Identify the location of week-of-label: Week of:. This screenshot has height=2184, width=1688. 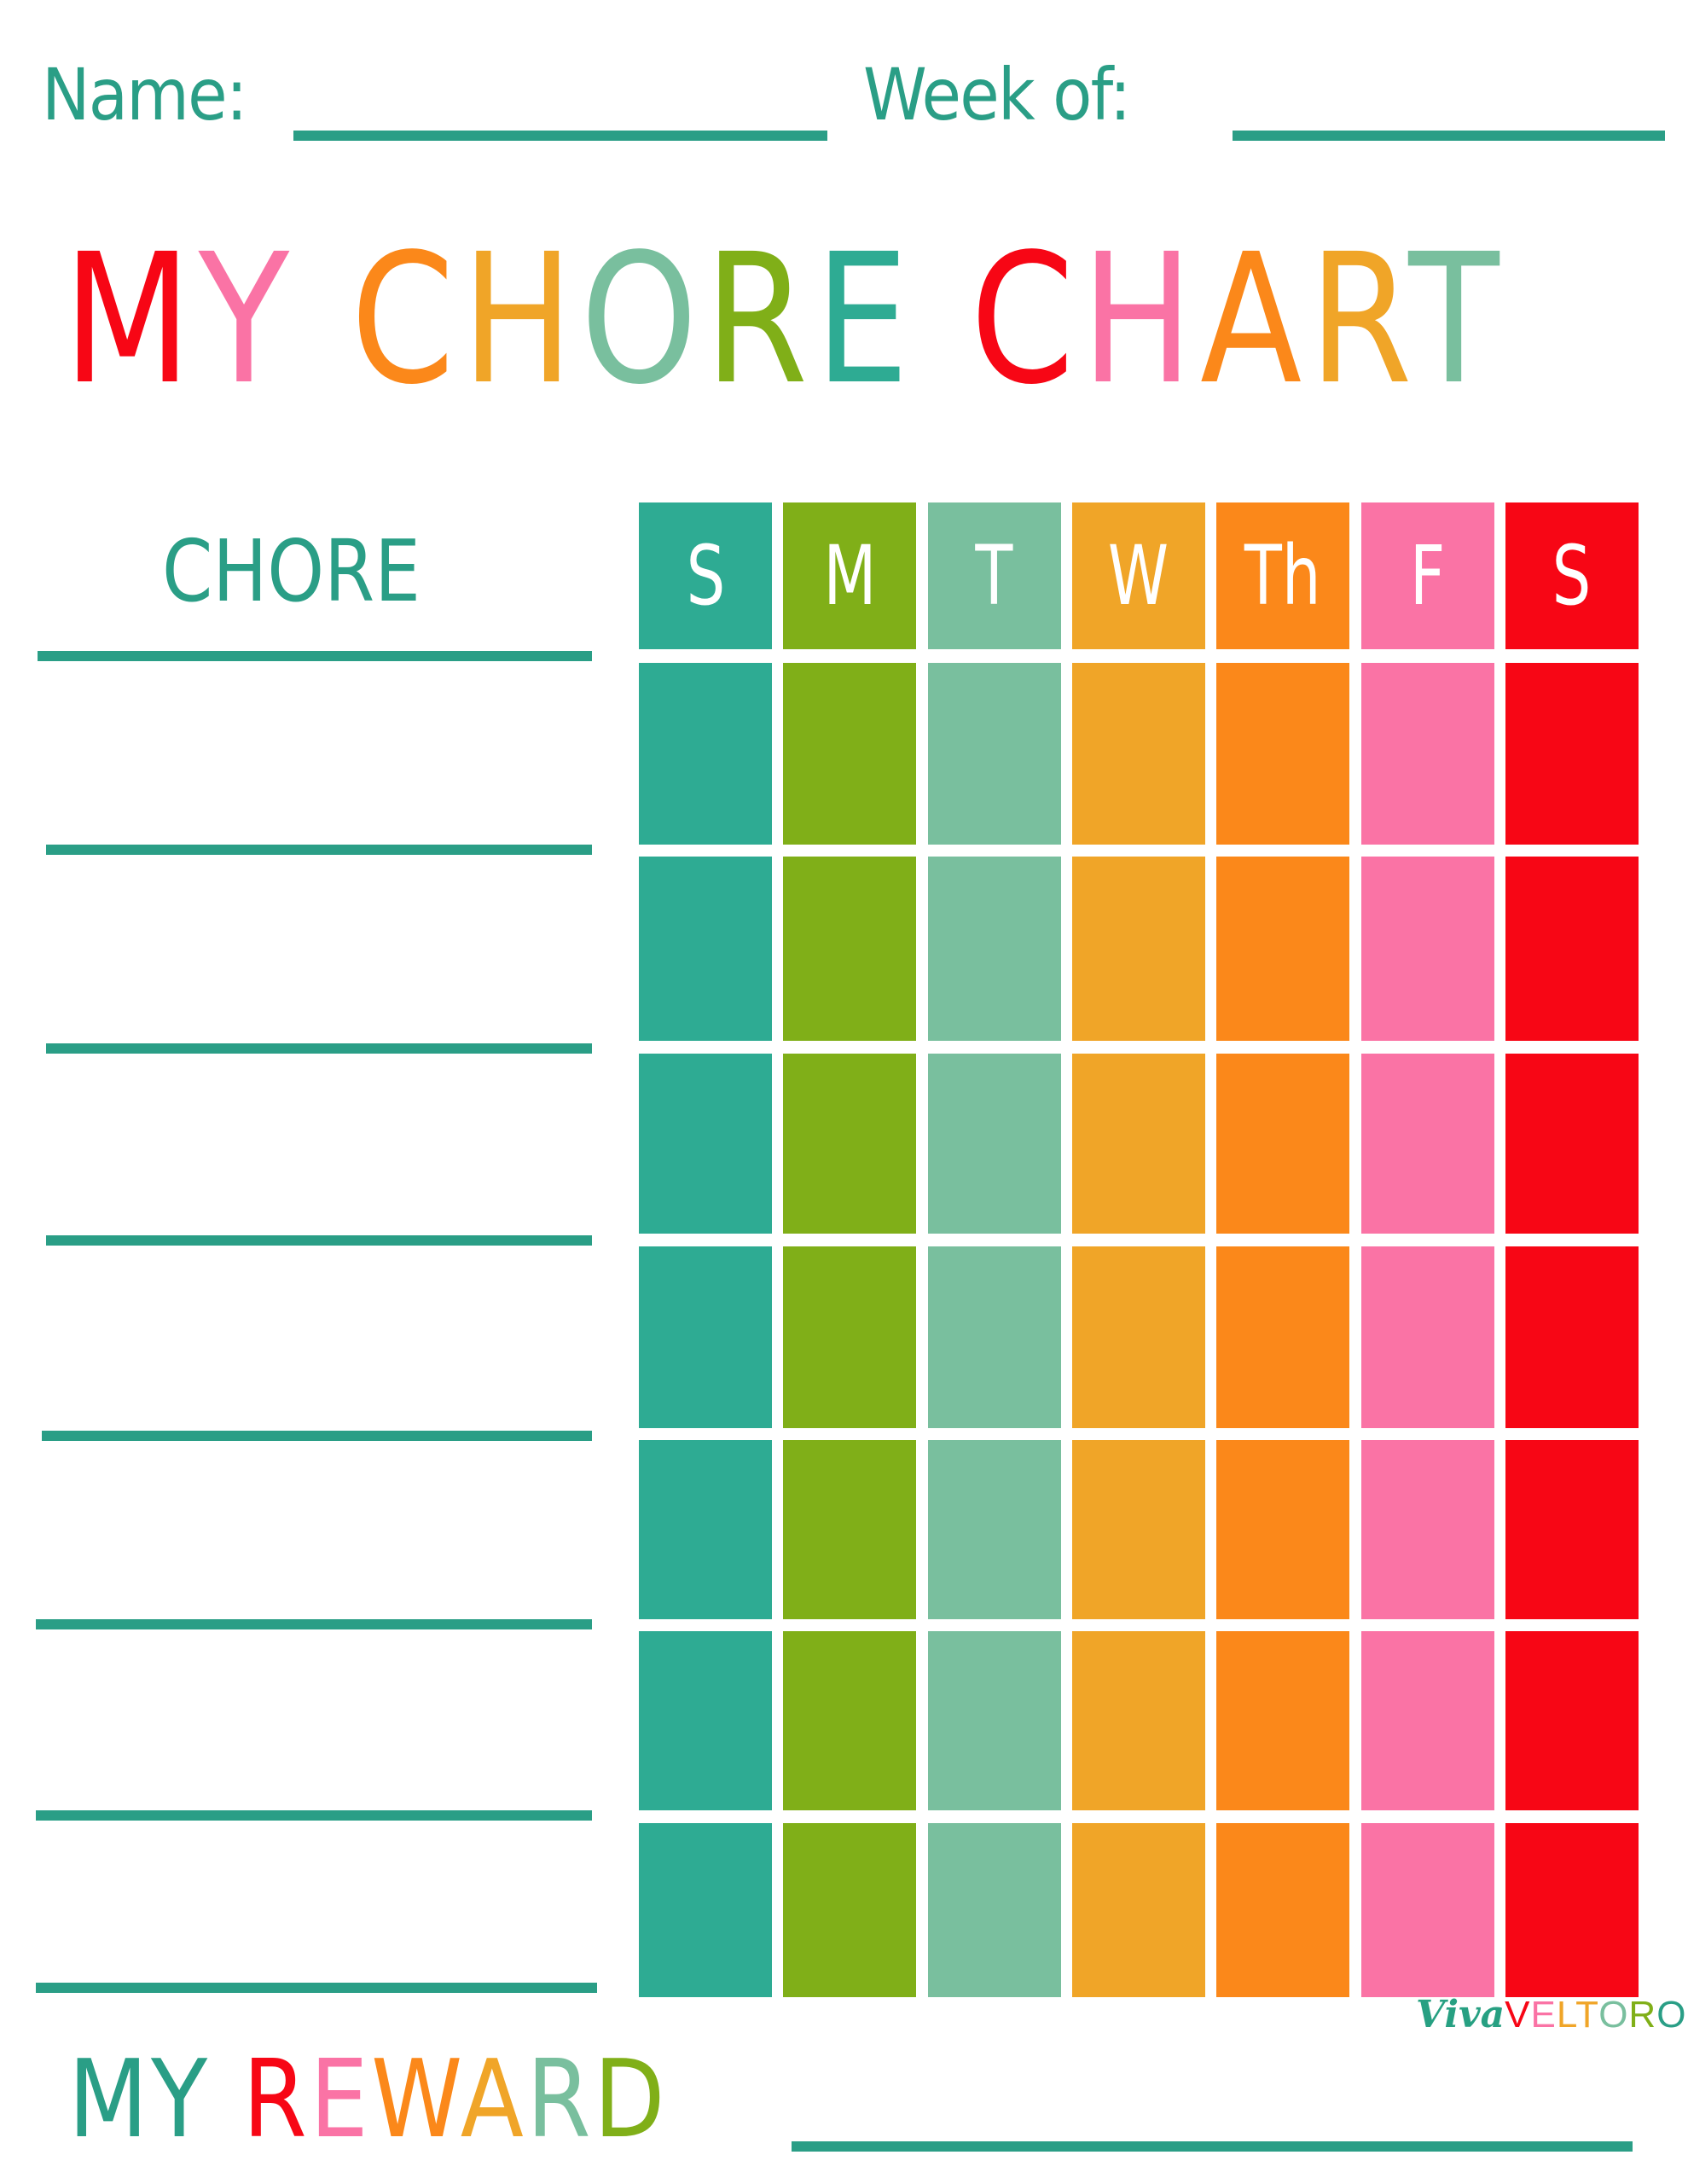
(997, 94).